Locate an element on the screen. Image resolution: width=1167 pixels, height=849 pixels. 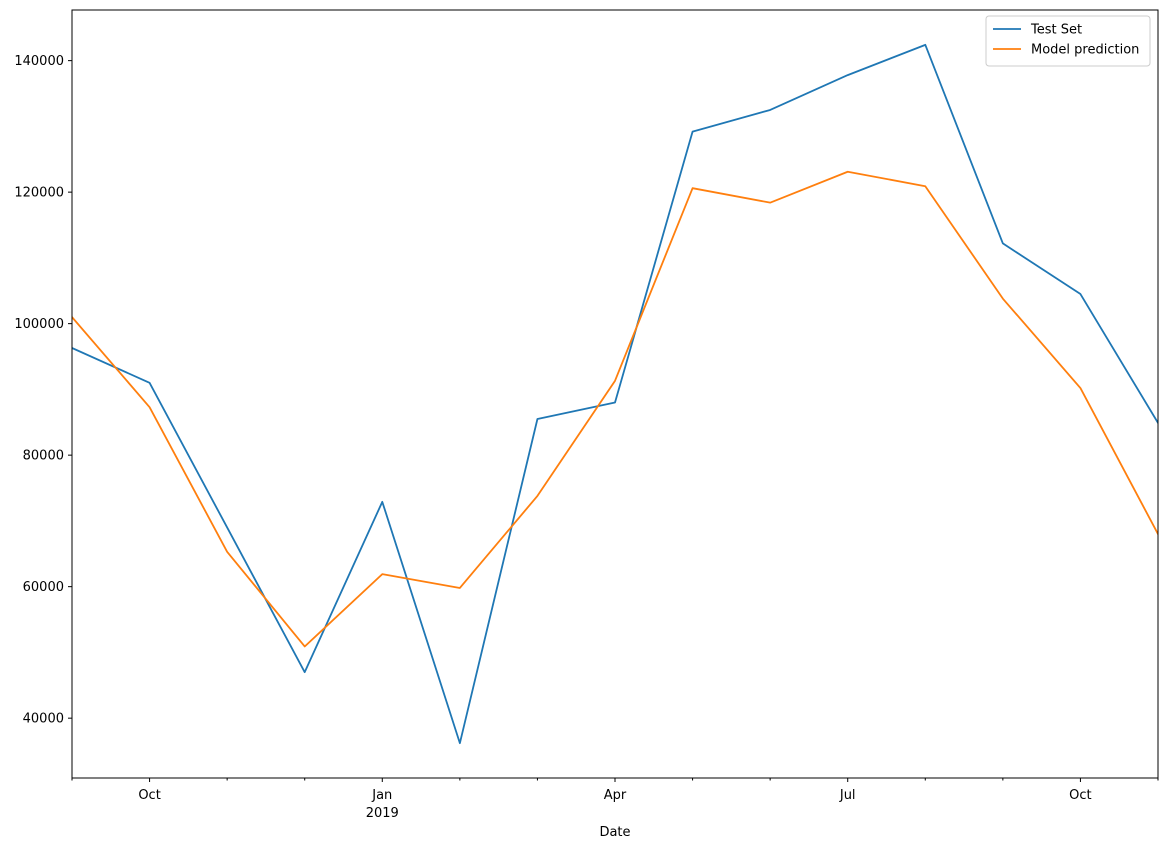
legend: Test Set Model prediction is located at coordinates (1068, 41).